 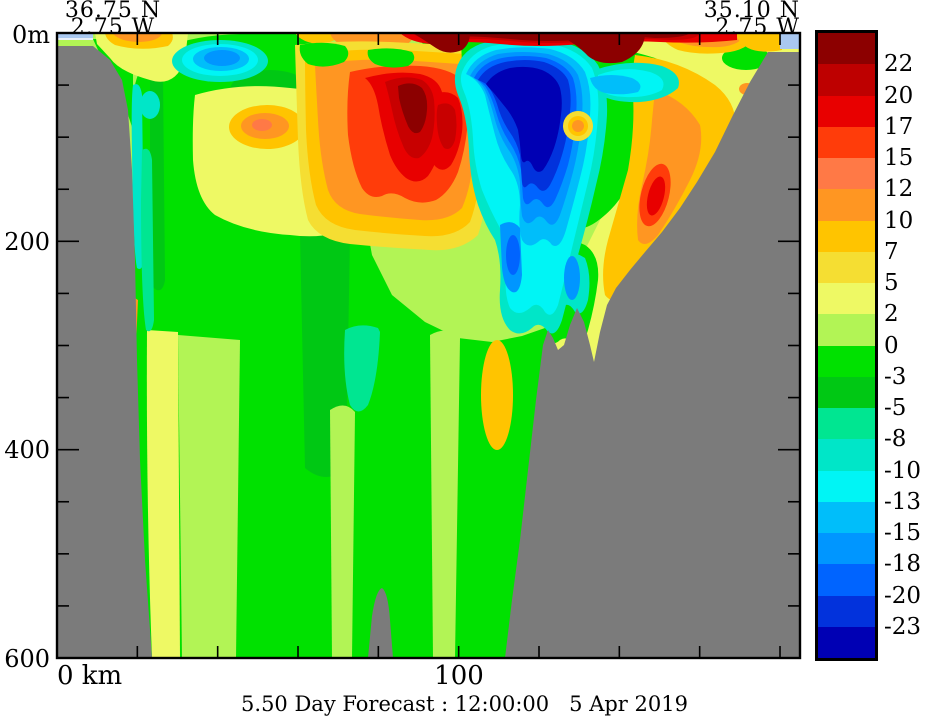 What do you see at coordinates (27, 659) in the screenshot?
I see `depth-label-600: 600` at bounding box center [27, 659].